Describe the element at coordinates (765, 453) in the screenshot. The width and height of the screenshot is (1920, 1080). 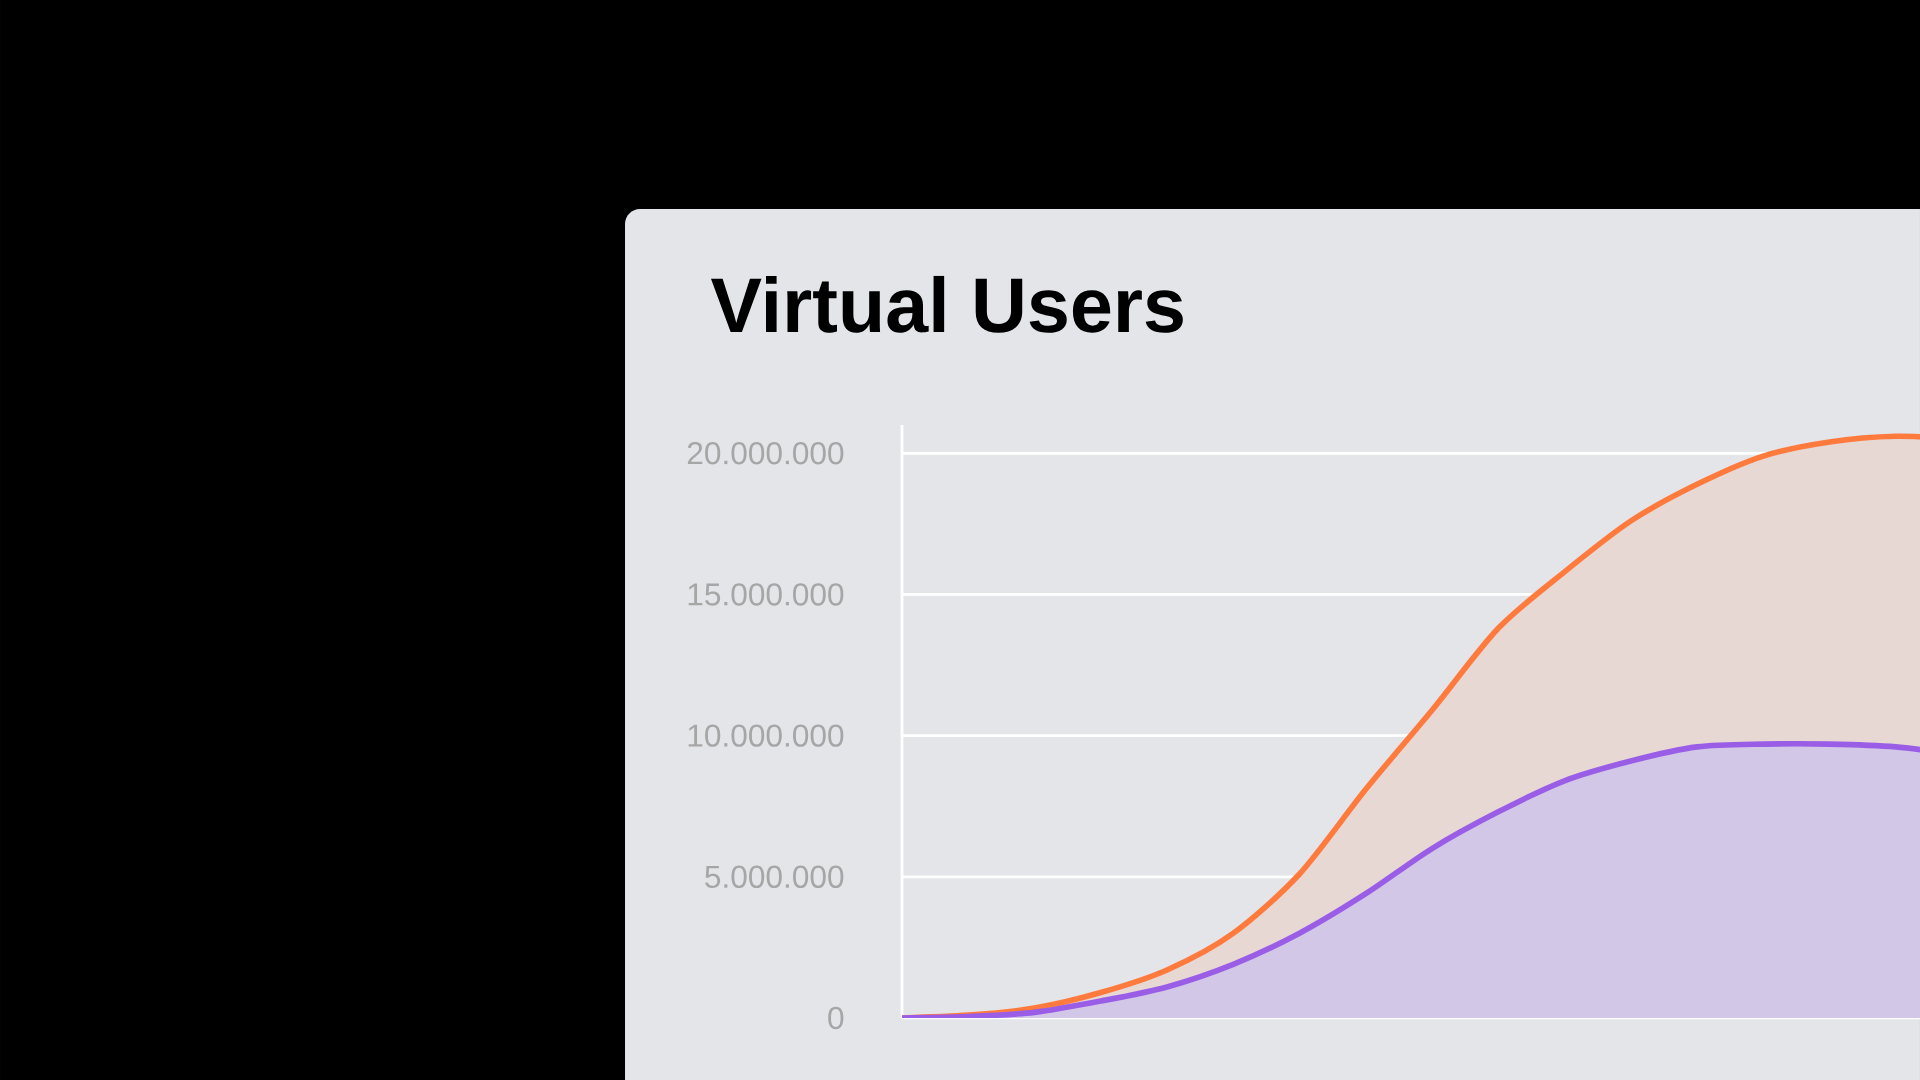
I see `y-tick-label: 20.000.000` at that location.